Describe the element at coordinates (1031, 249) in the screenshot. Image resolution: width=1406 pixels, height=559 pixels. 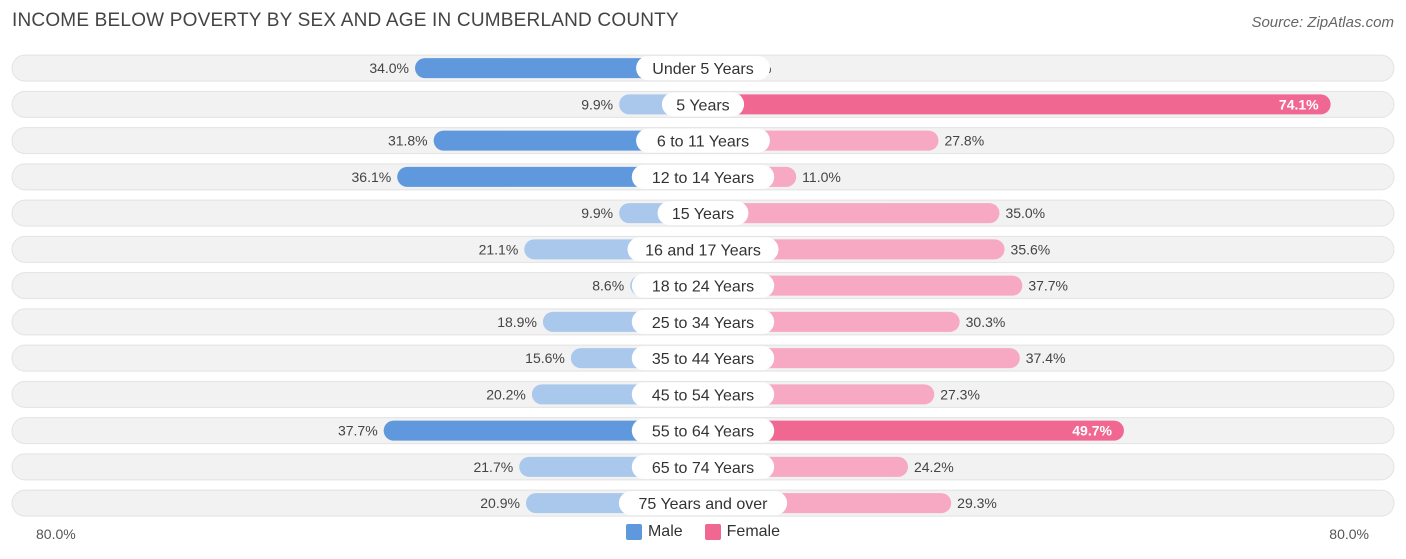
I see `female-value-label: 35.6%` at that location.